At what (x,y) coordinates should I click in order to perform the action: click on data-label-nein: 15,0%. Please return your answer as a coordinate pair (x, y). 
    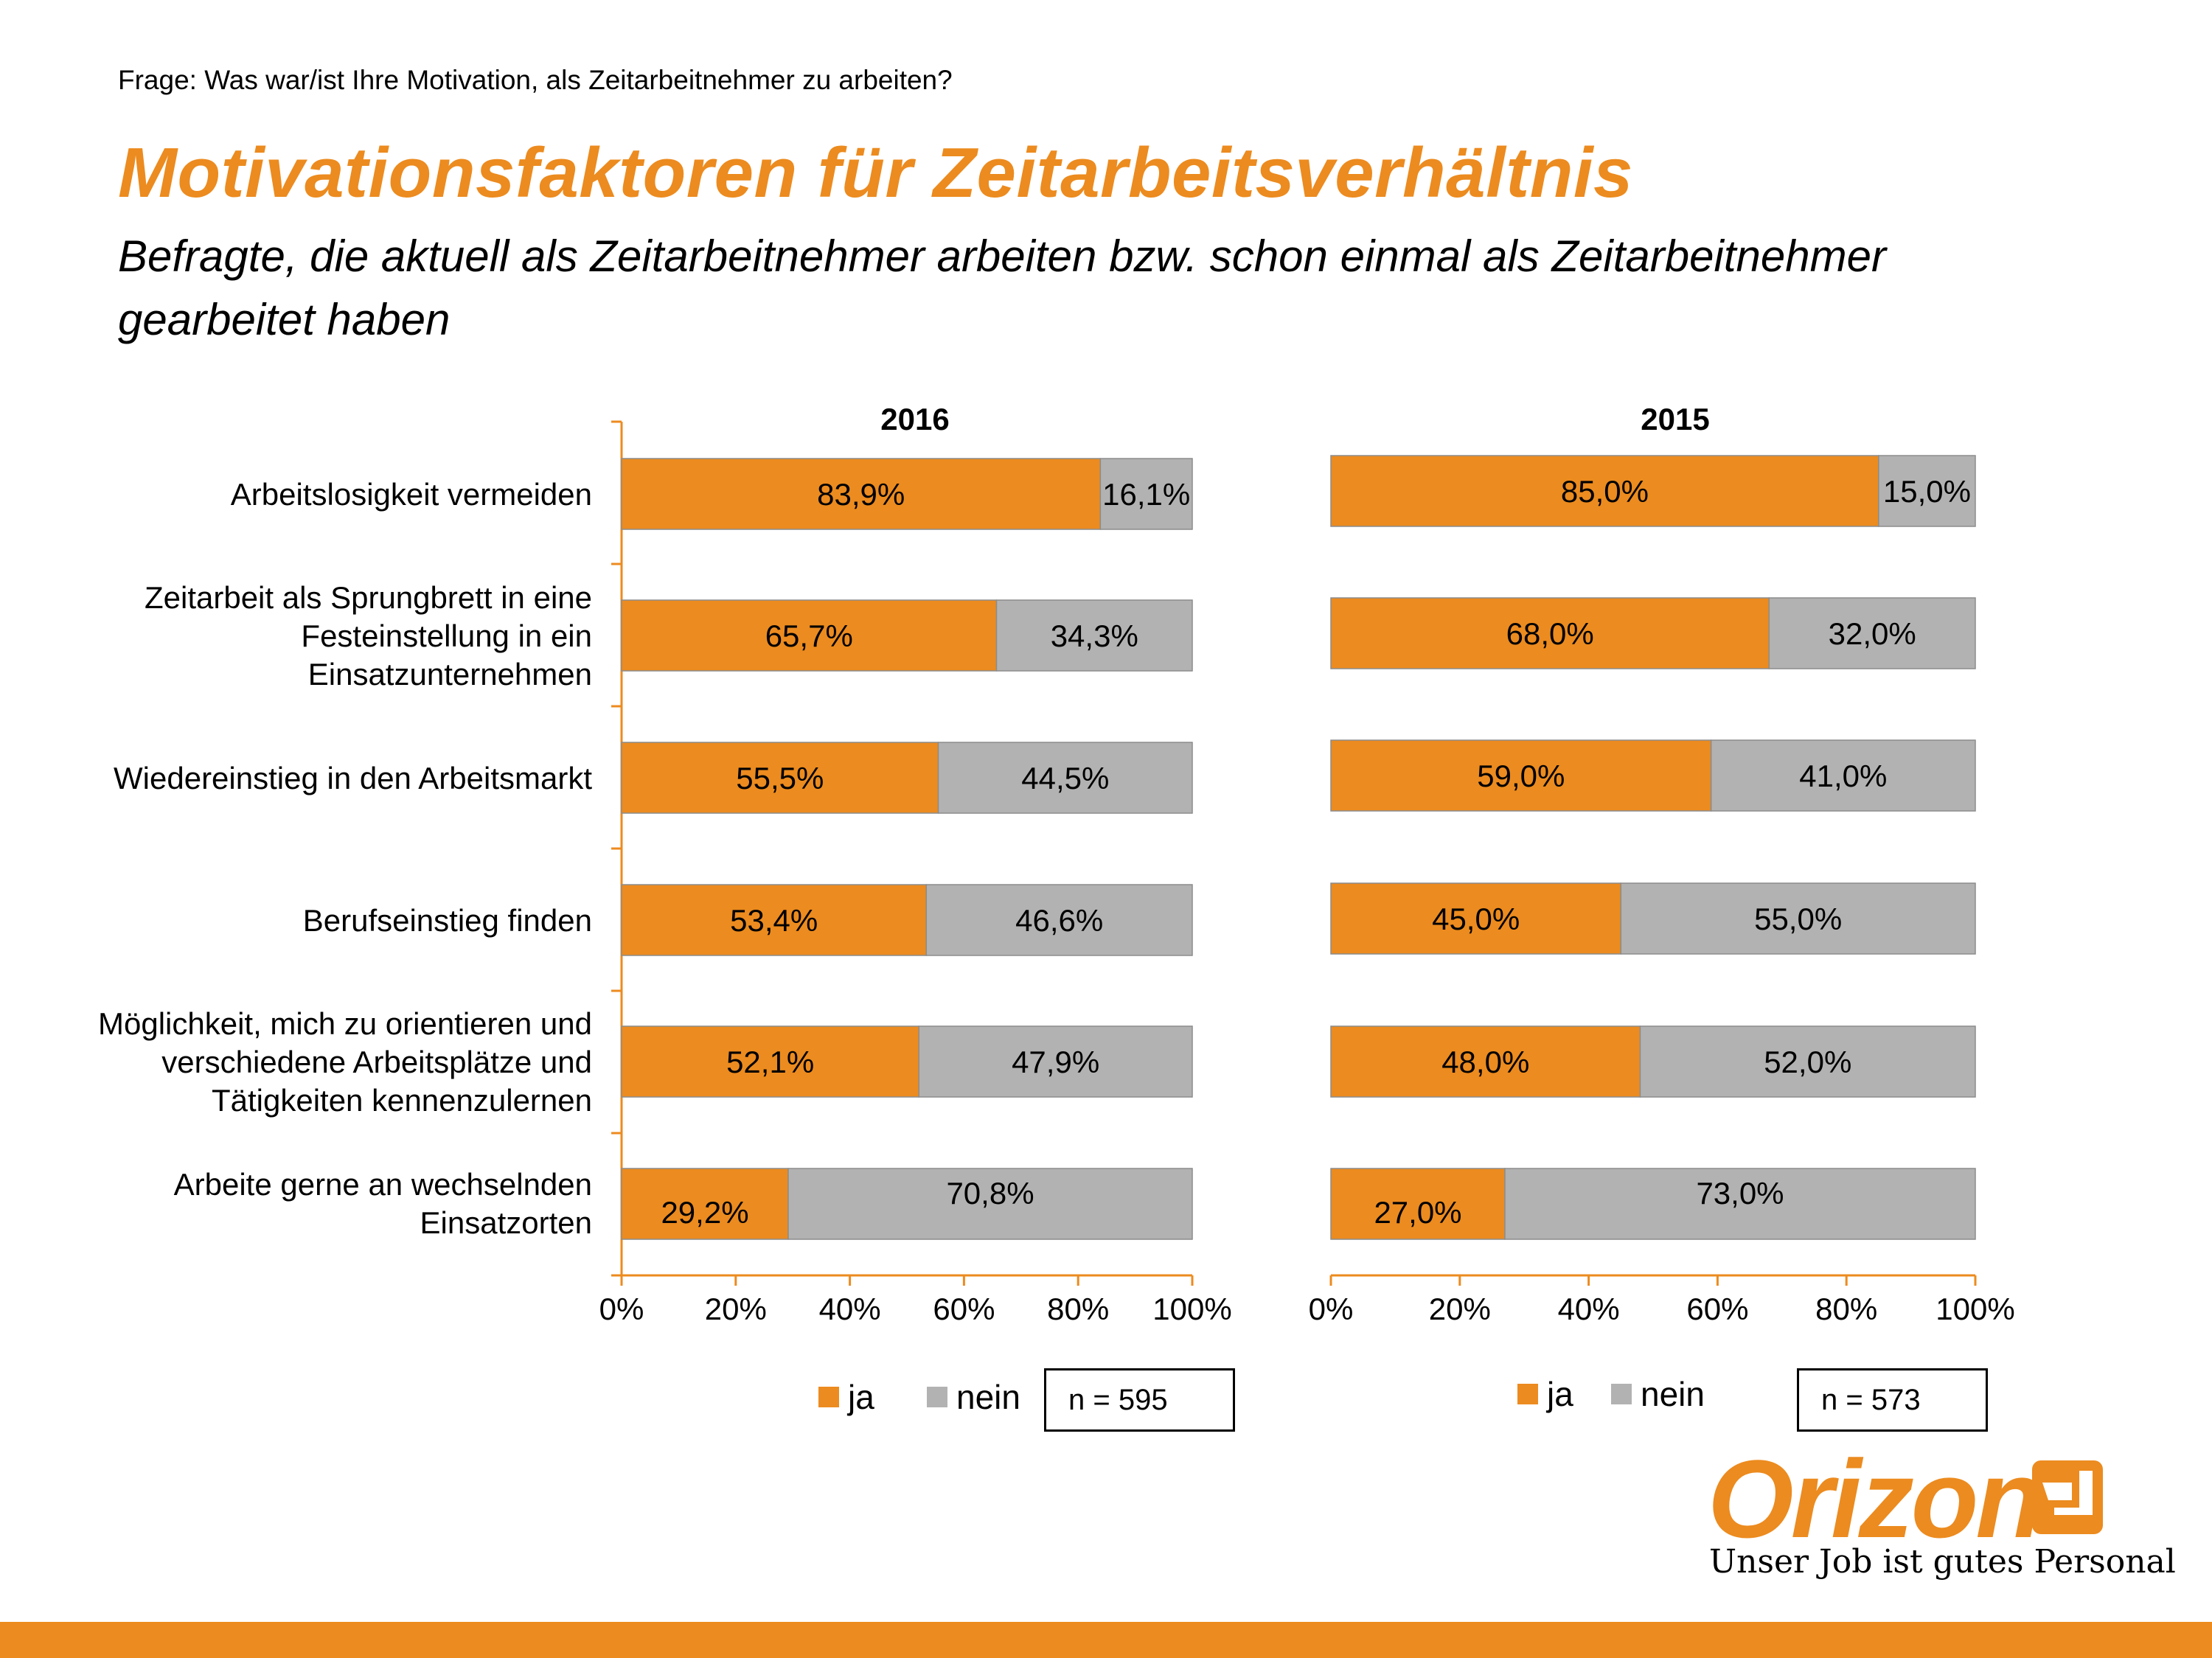
    Looking at the image, I should click on (1927, 491).